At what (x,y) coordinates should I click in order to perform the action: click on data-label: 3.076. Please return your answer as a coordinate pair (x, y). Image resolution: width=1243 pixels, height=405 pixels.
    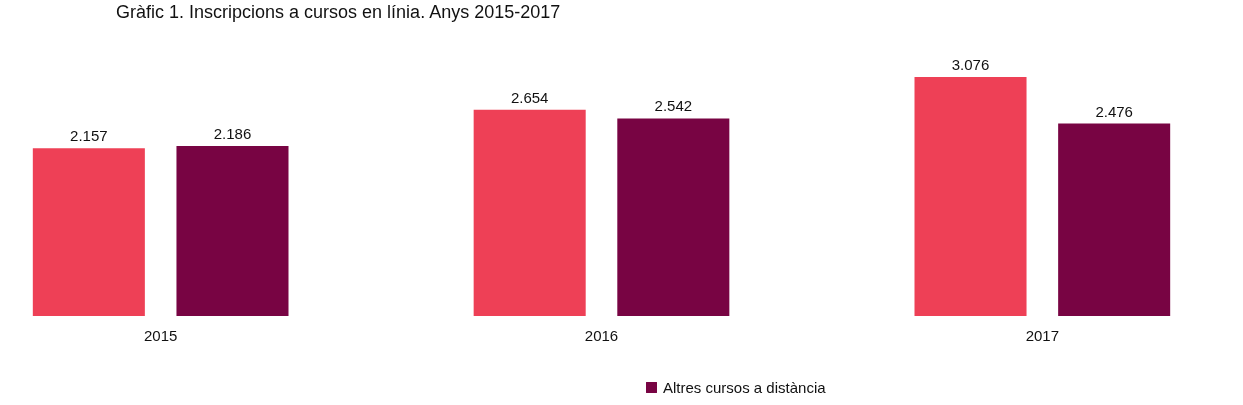
    Looking at the image, I should click on (970, 64).